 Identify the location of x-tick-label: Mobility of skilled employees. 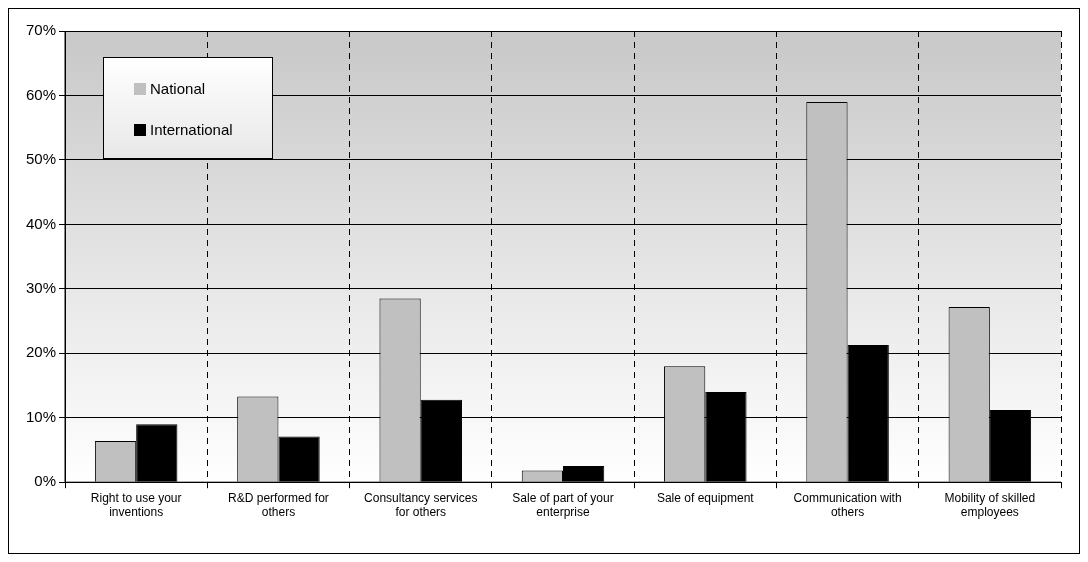
(990, 505).